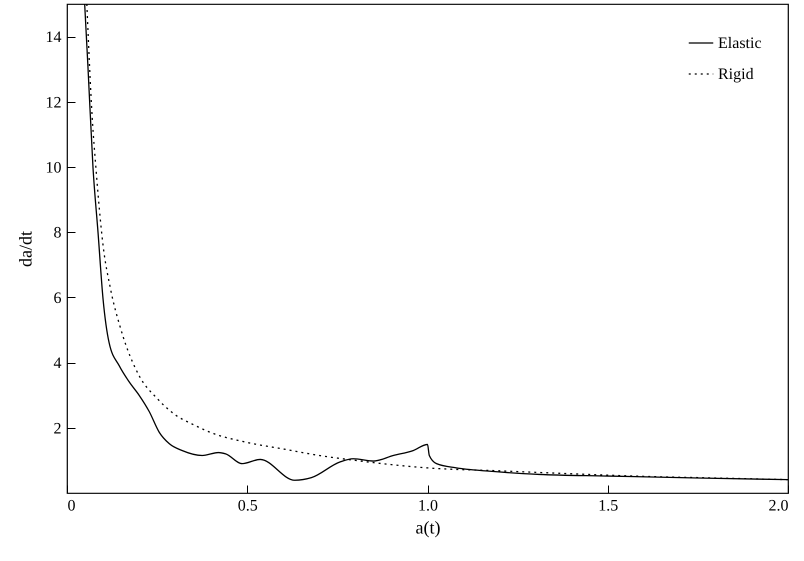 This screenshot has width=804, height=561. I want to click on y-tick-label: 6, so click(58, 298).